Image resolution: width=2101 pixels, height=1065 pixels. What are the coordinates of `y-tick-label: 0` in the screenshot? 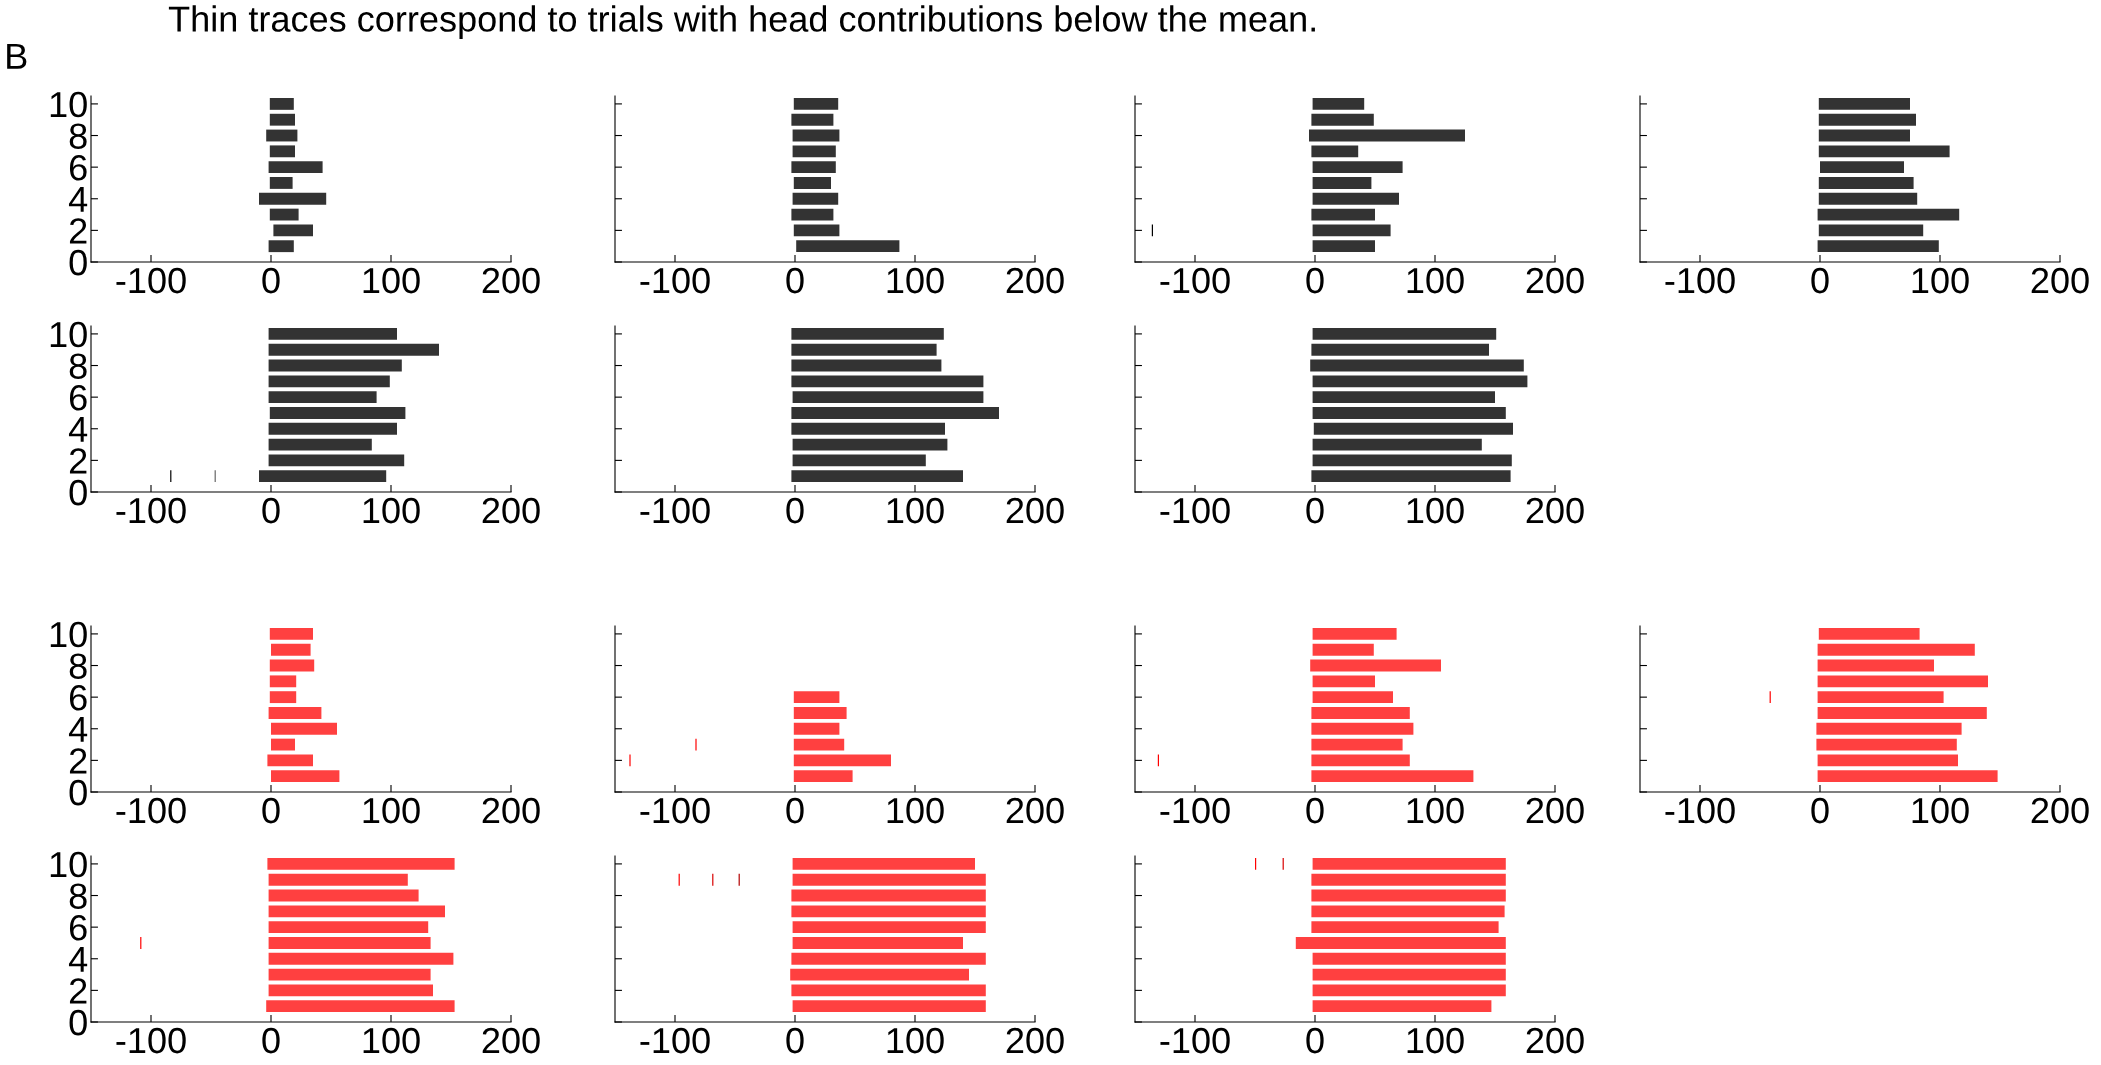 It's located at (78, 262).